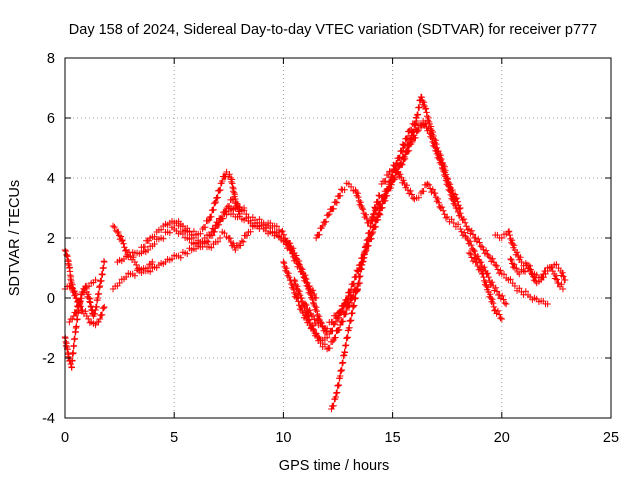  Describe the element at coordinates (51, 59) in the screenshot. I see `y-tick-label: 8` at that location.